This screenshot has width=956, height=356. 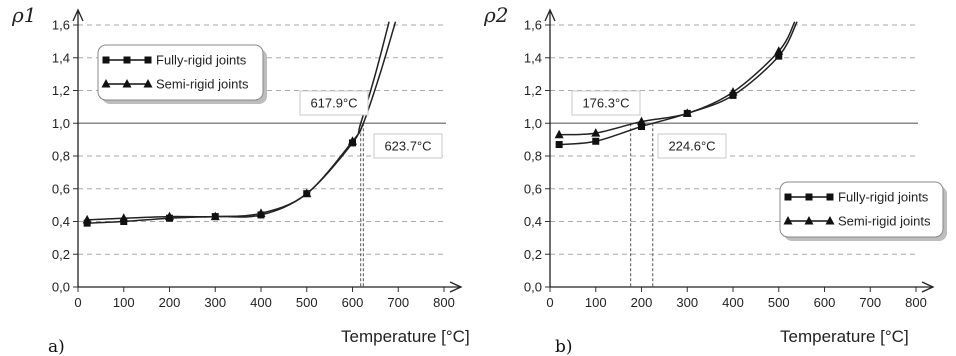 I want to click on annotation-label: 176.3°C, so click(x=605, y=103).